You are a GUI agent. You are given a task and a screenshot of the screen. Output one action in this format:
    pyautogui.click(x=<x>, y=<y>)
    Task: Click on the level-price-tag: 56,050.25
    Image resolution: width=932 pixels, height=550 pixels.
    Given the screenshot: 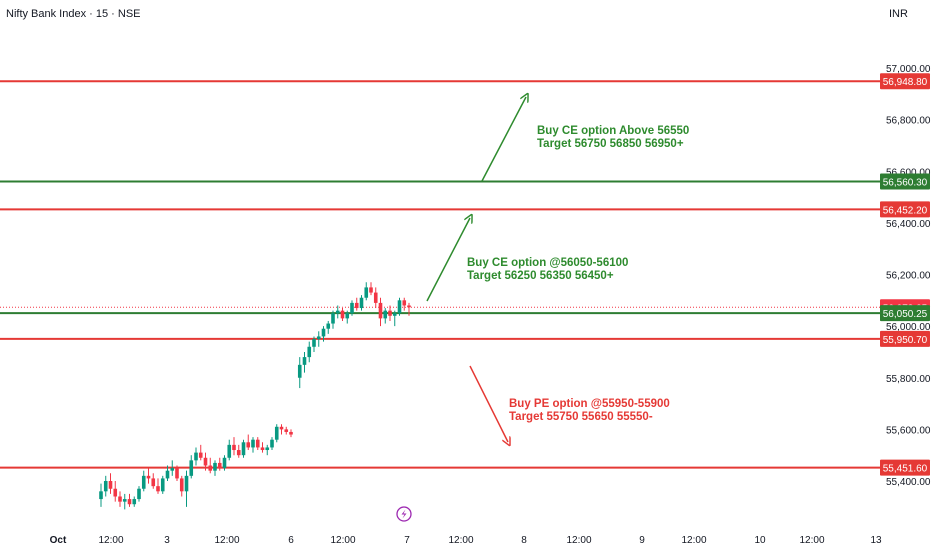 What is the action you would take?
    pyautogui.click(x=905, y=313)
    